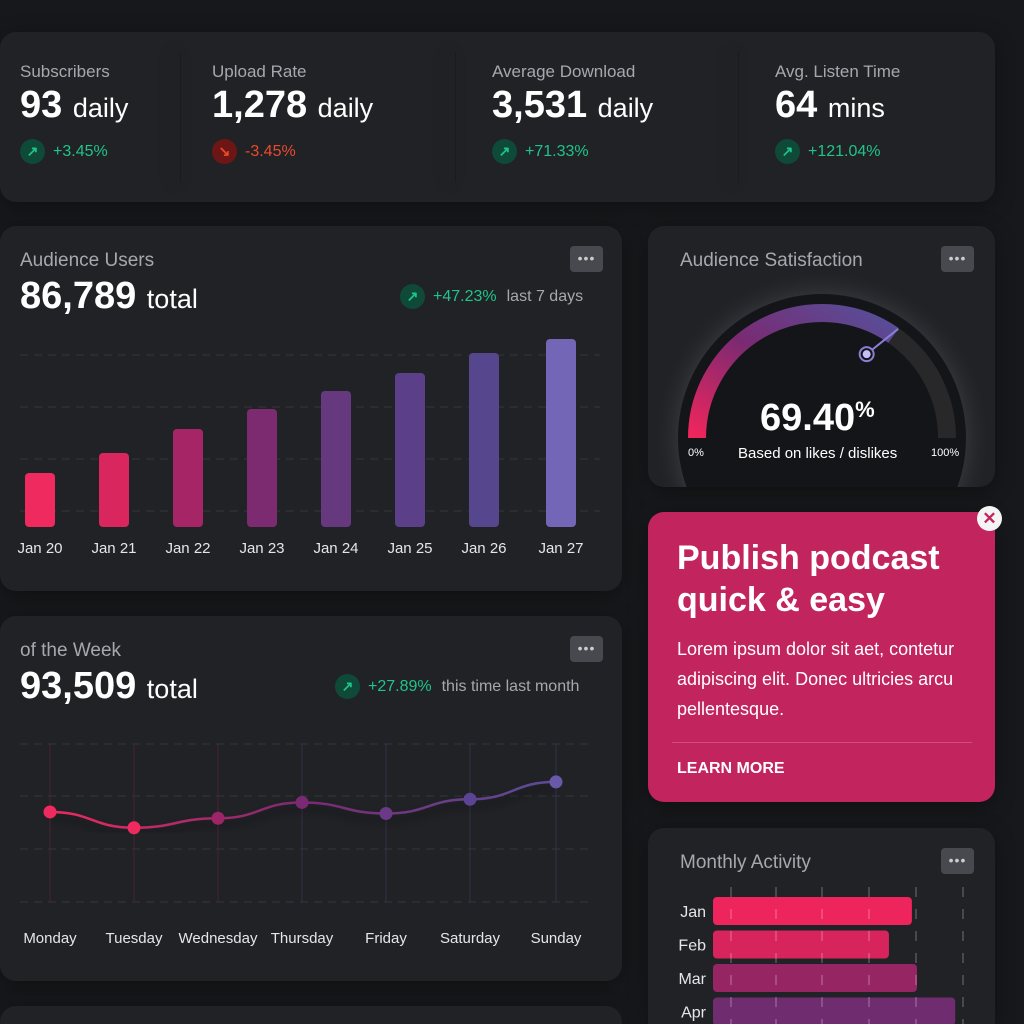 The width and height of the screenshot is (1024, 1024). What do you see at coordinates (302, 938) in the screenshot?
I see `x-tick-label: Thursday` at bounding box center [302, 938].